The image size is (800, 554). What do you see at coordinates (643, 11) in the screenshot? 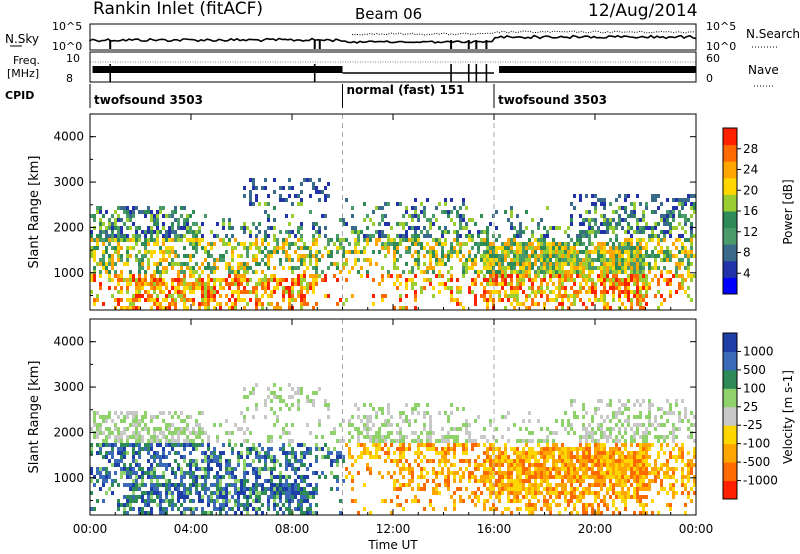
I see `date-title: 12/Aug/2014` at bounding box center [643, 11].